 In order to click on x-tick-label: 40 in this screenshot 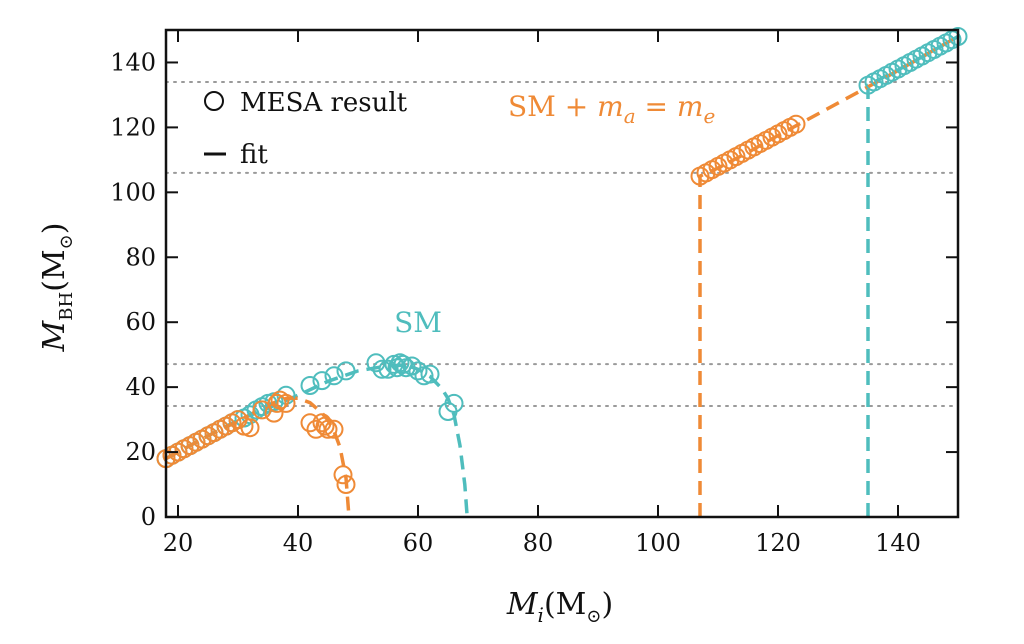, I will do `click(298, 543)`.